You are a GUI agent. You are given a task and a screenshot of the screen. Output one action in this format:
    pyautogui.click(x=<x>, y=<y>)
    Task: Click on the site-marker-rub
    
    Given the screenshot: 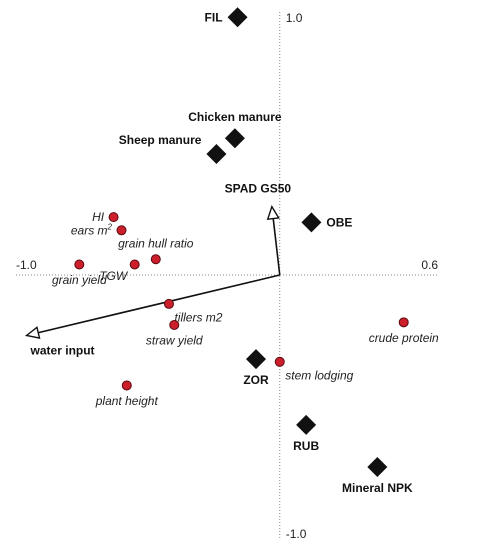 What is the action you would take?
    pyautogui.click(x=306, y=424)
    